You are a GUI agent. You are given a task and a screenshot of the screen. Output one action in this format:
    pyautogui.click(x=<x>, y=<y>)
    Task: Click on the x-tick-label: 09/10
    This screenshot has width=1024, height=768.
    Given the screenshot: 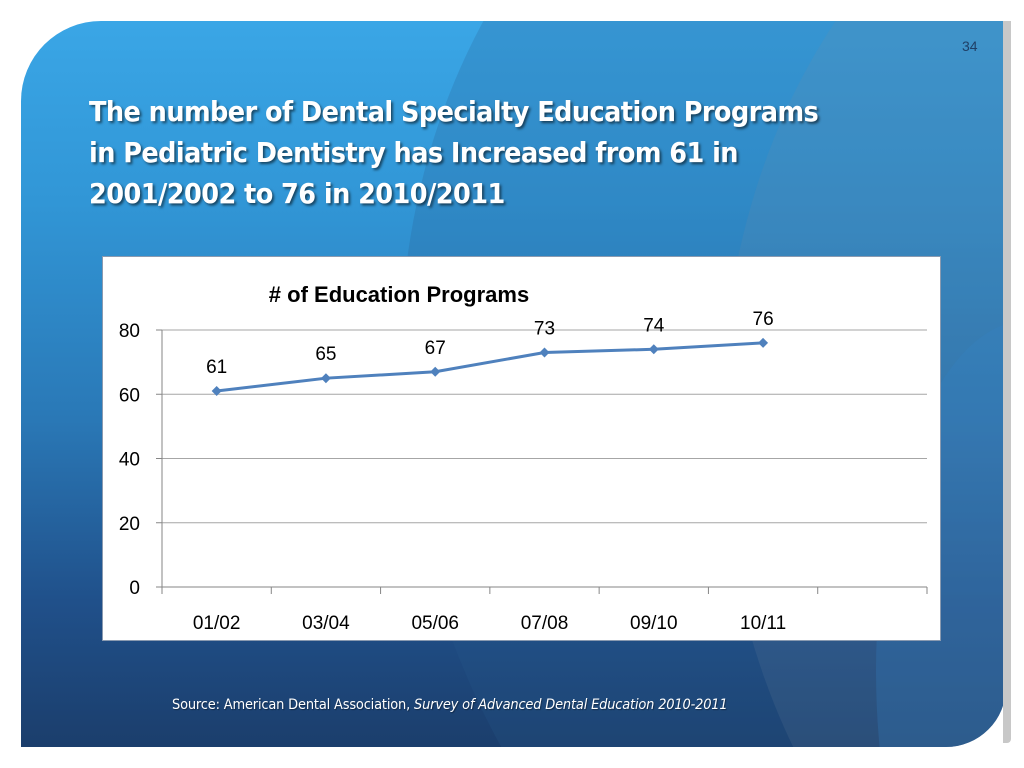 What is the action you would take?
    pyautogui.click(x=654, y=623)
    